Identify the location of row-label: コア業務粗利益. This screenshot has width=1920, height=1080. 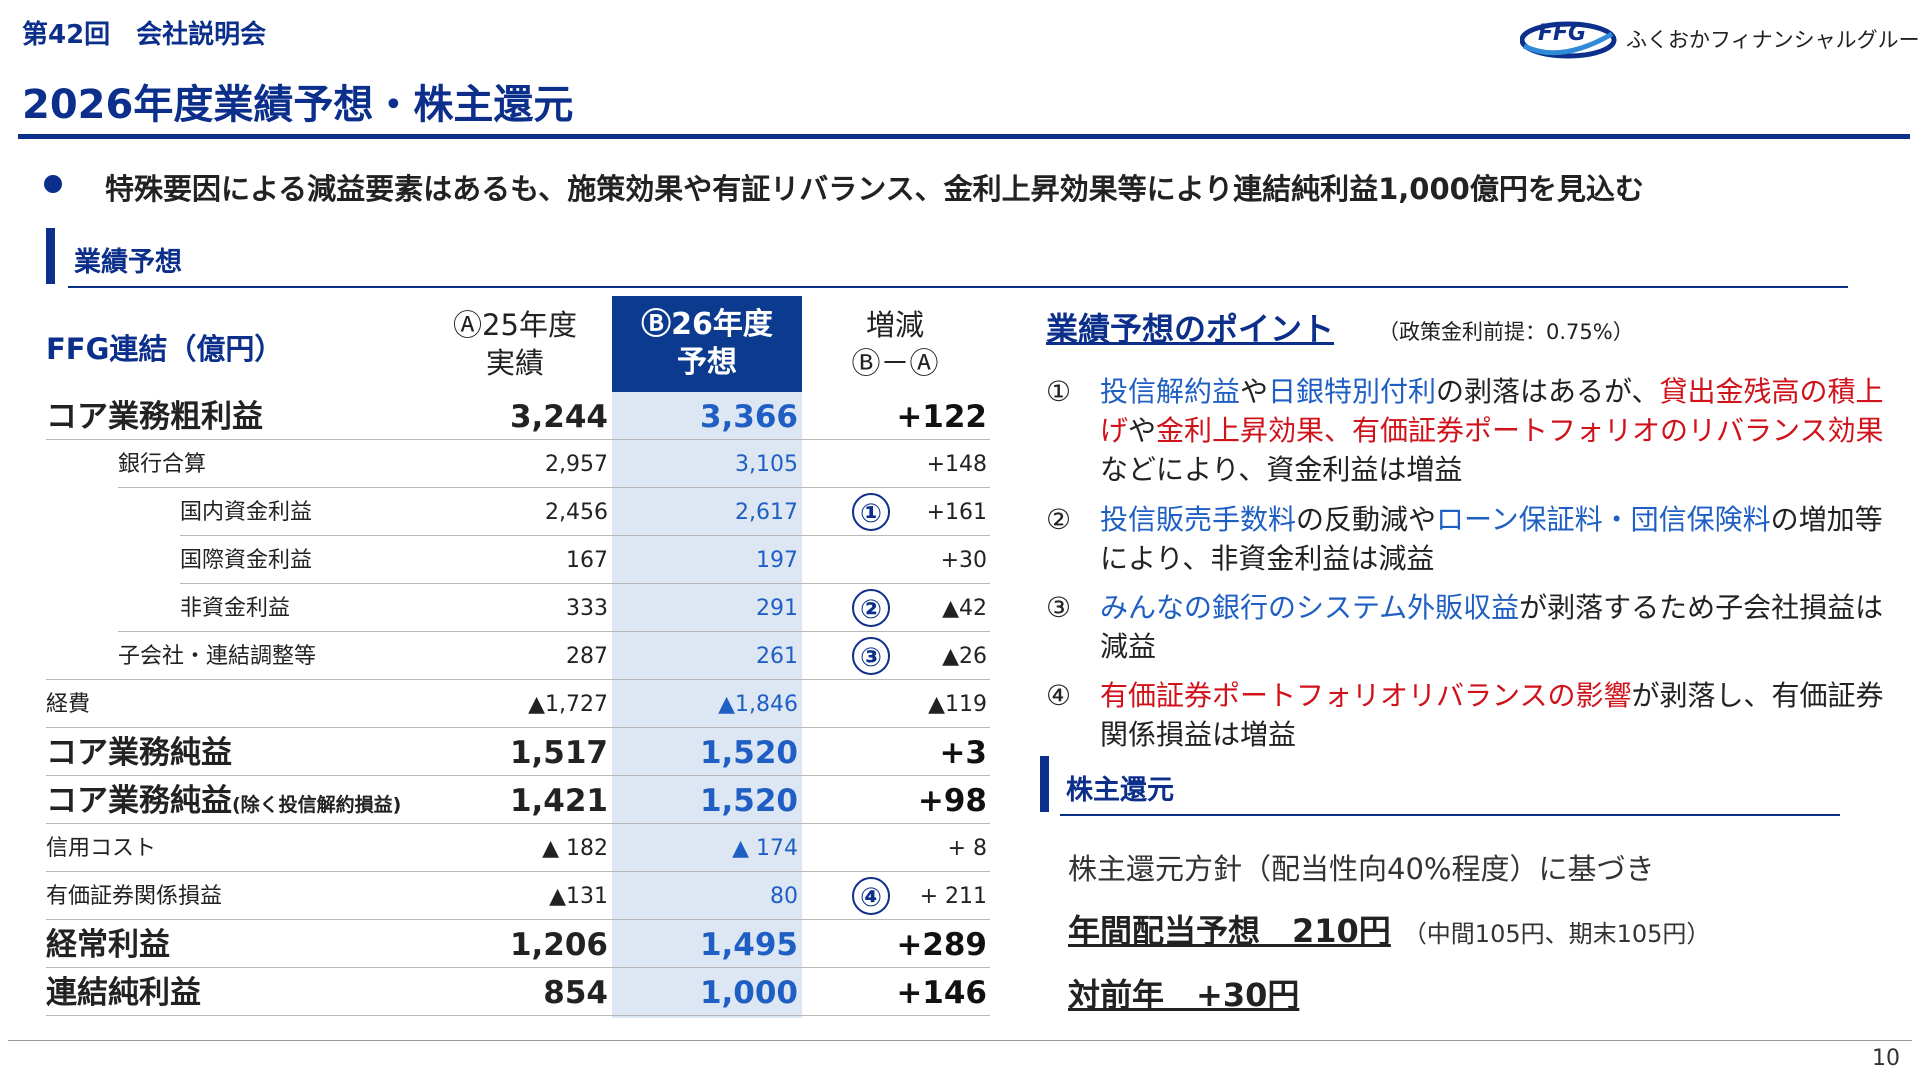
(154, 417).